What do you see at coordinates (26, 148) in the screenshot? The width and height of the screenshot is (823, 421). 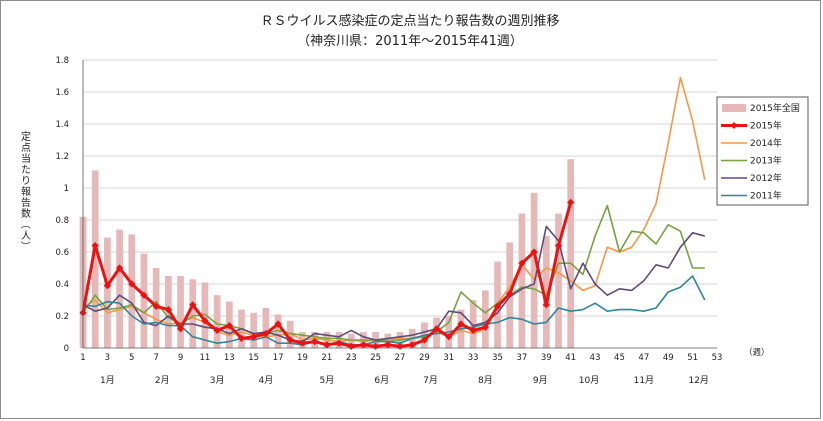 I see `y-axis-label-char: 点` at bounding box center [26, 148].